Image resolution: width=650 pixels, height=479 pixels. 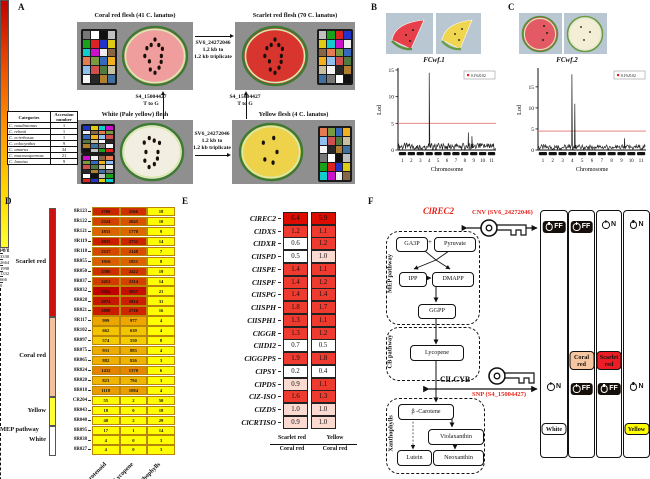 I want to click on group-label: Yellow, so click(x=36, y=410).